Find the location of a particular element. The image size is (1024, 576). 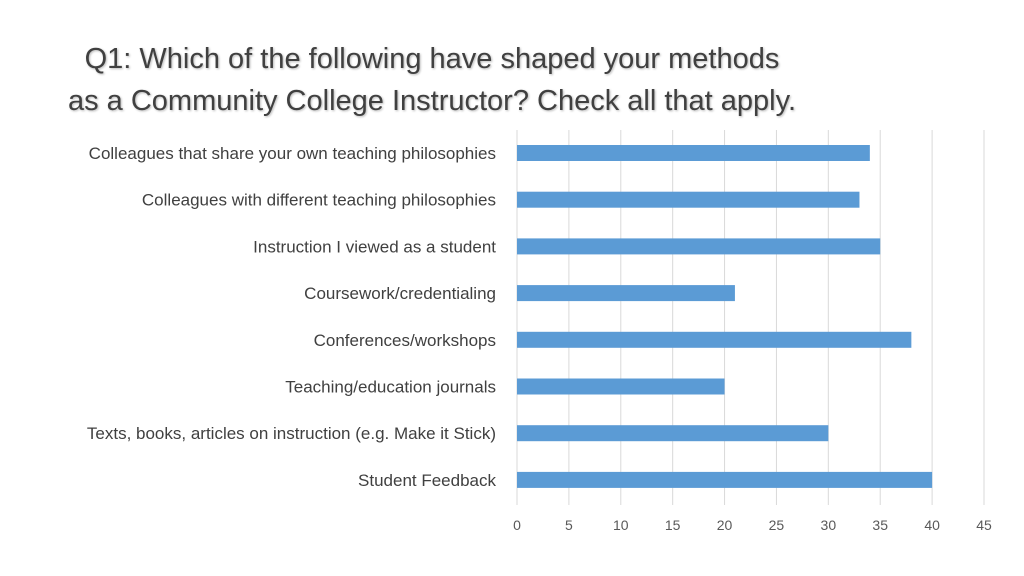

category-label: Instruction I viewed as a student is located at coordinates (374, 246).